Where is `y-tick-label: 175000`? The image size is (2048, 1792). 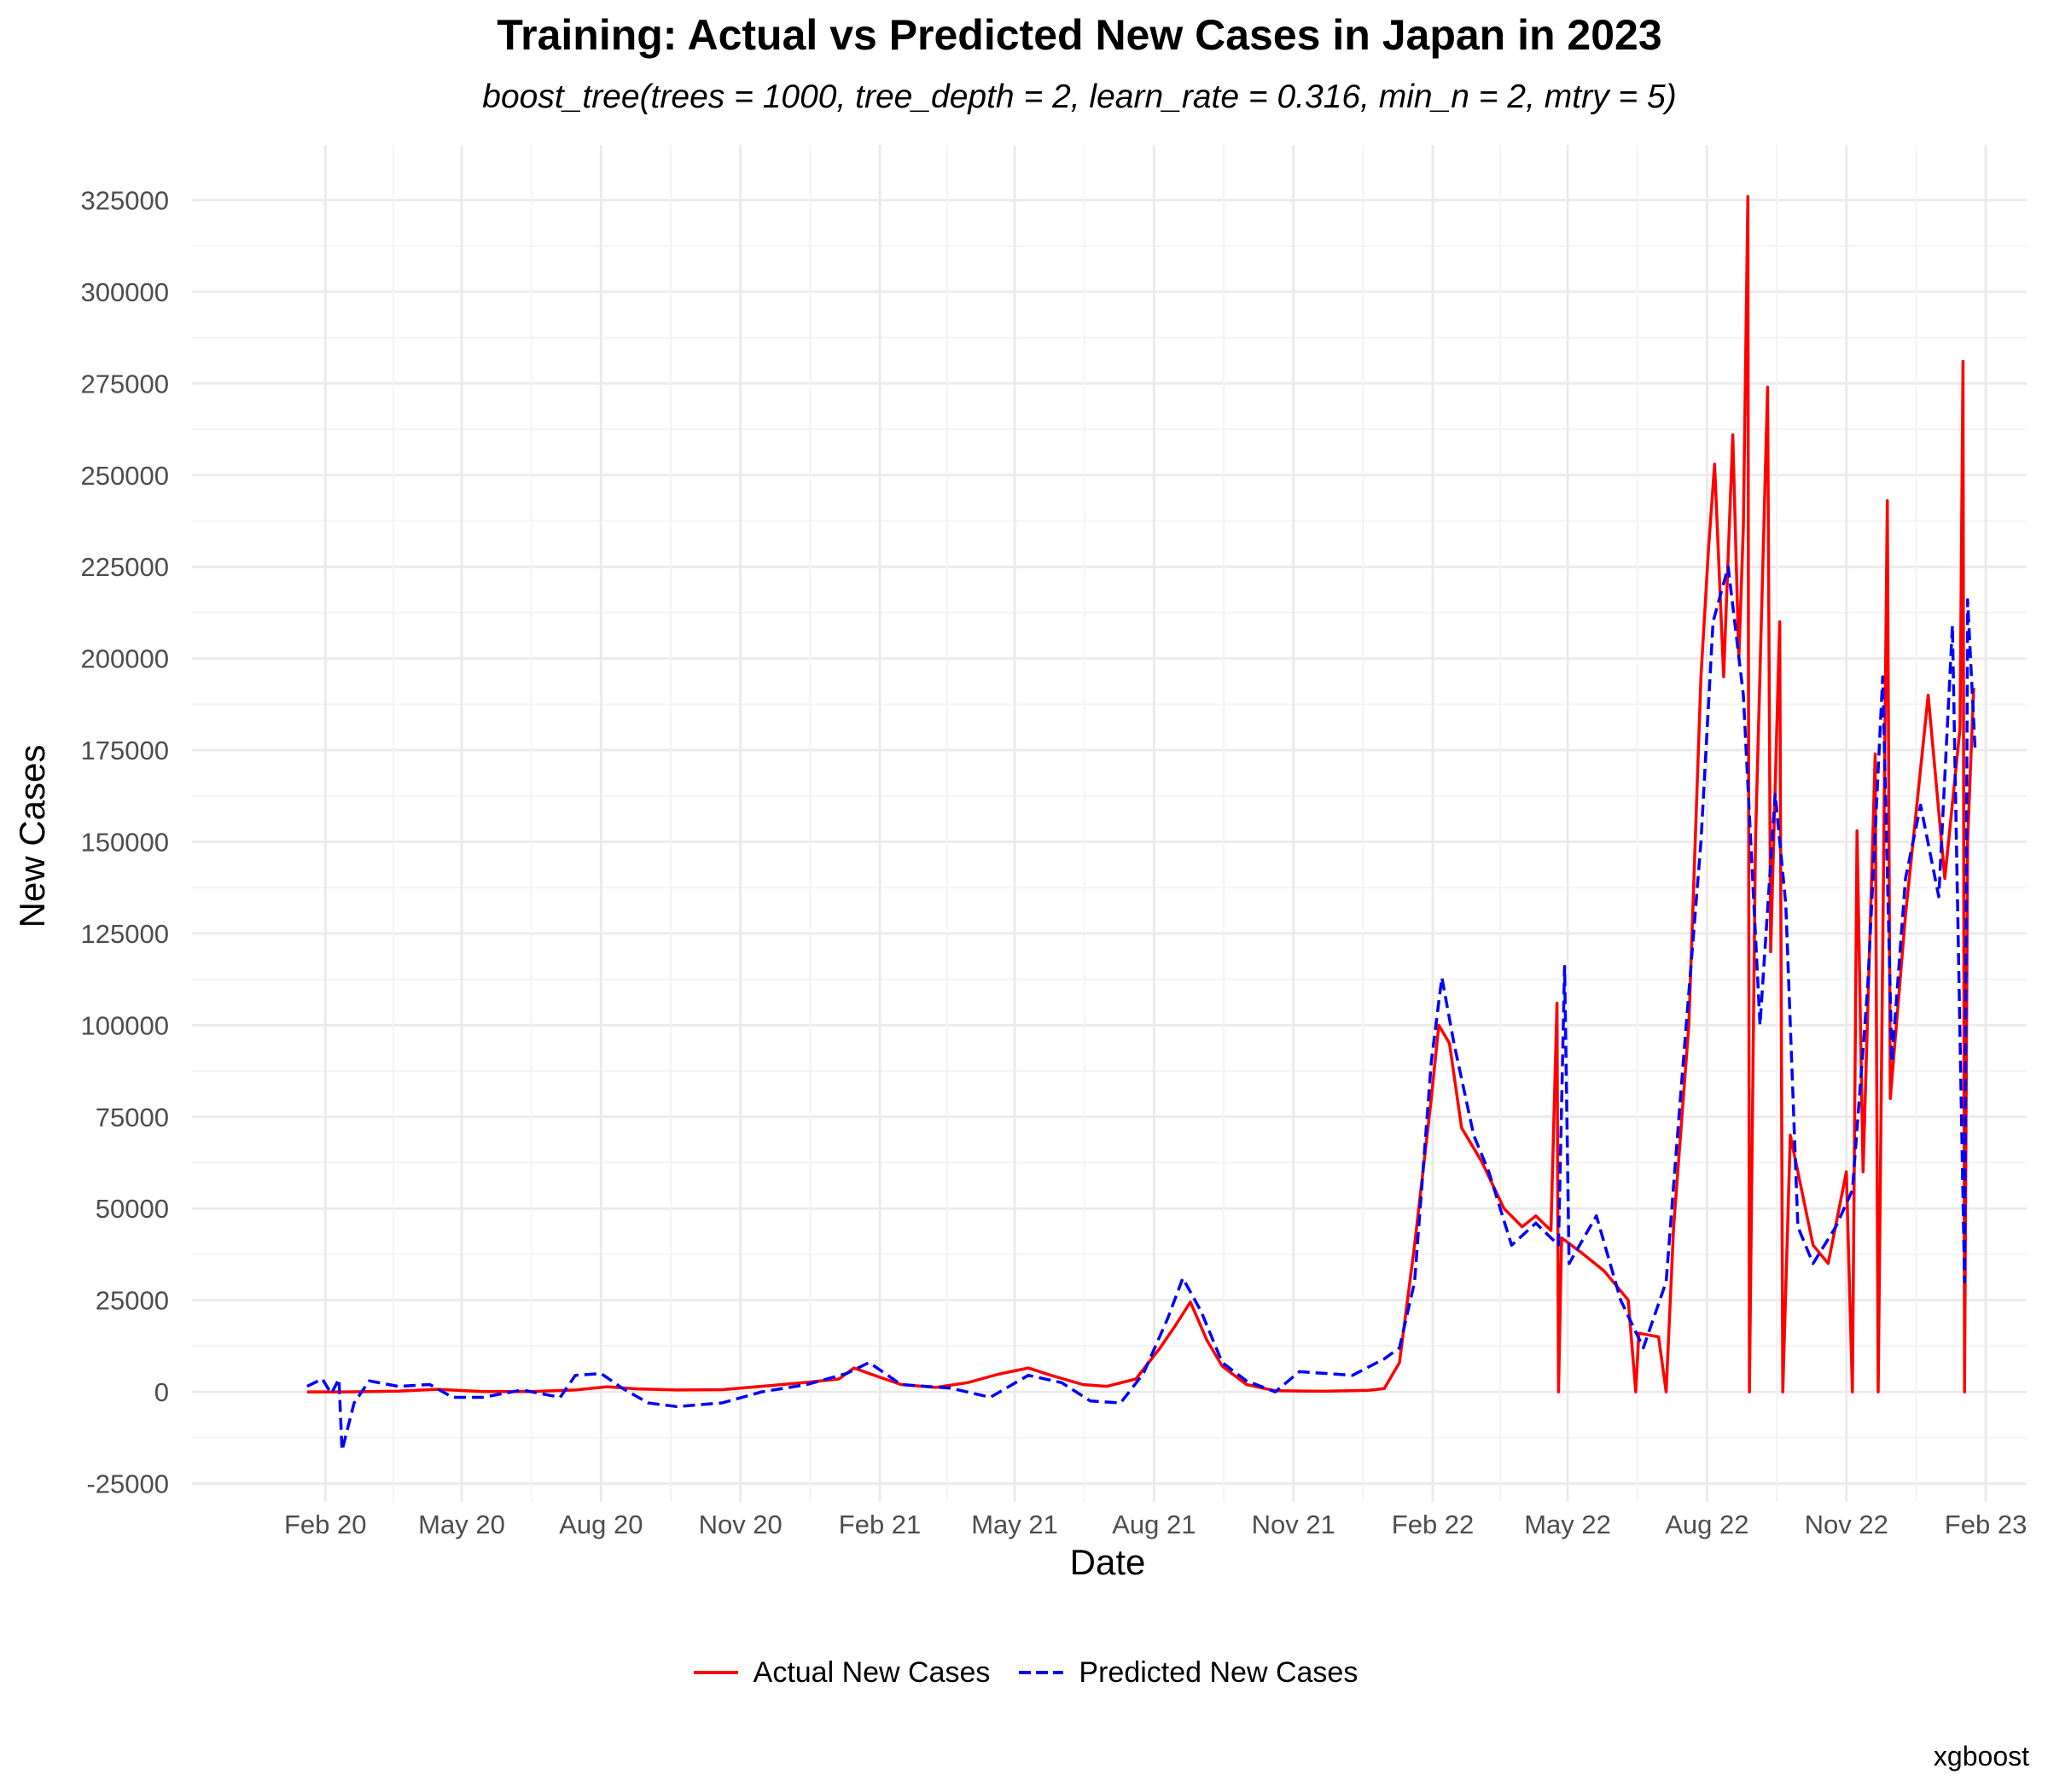
y-tick-label: 175000 is located at coordinates (125, 750).